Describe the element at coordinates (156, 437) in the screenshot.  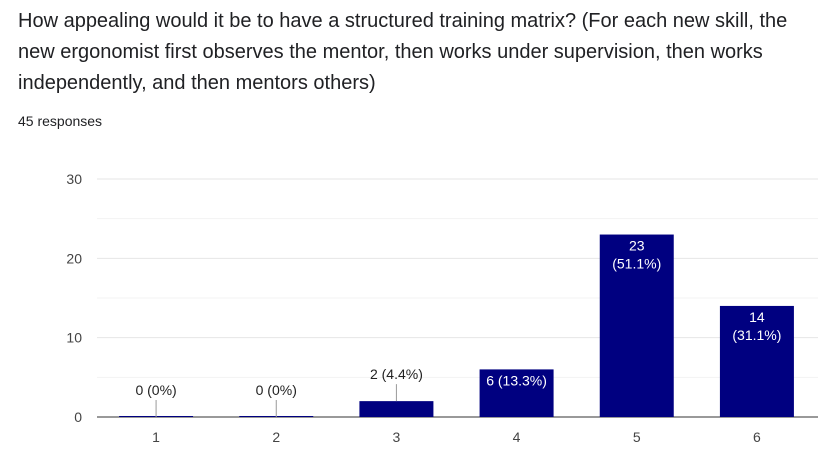
I see `x-tick-label: 1` at that location.